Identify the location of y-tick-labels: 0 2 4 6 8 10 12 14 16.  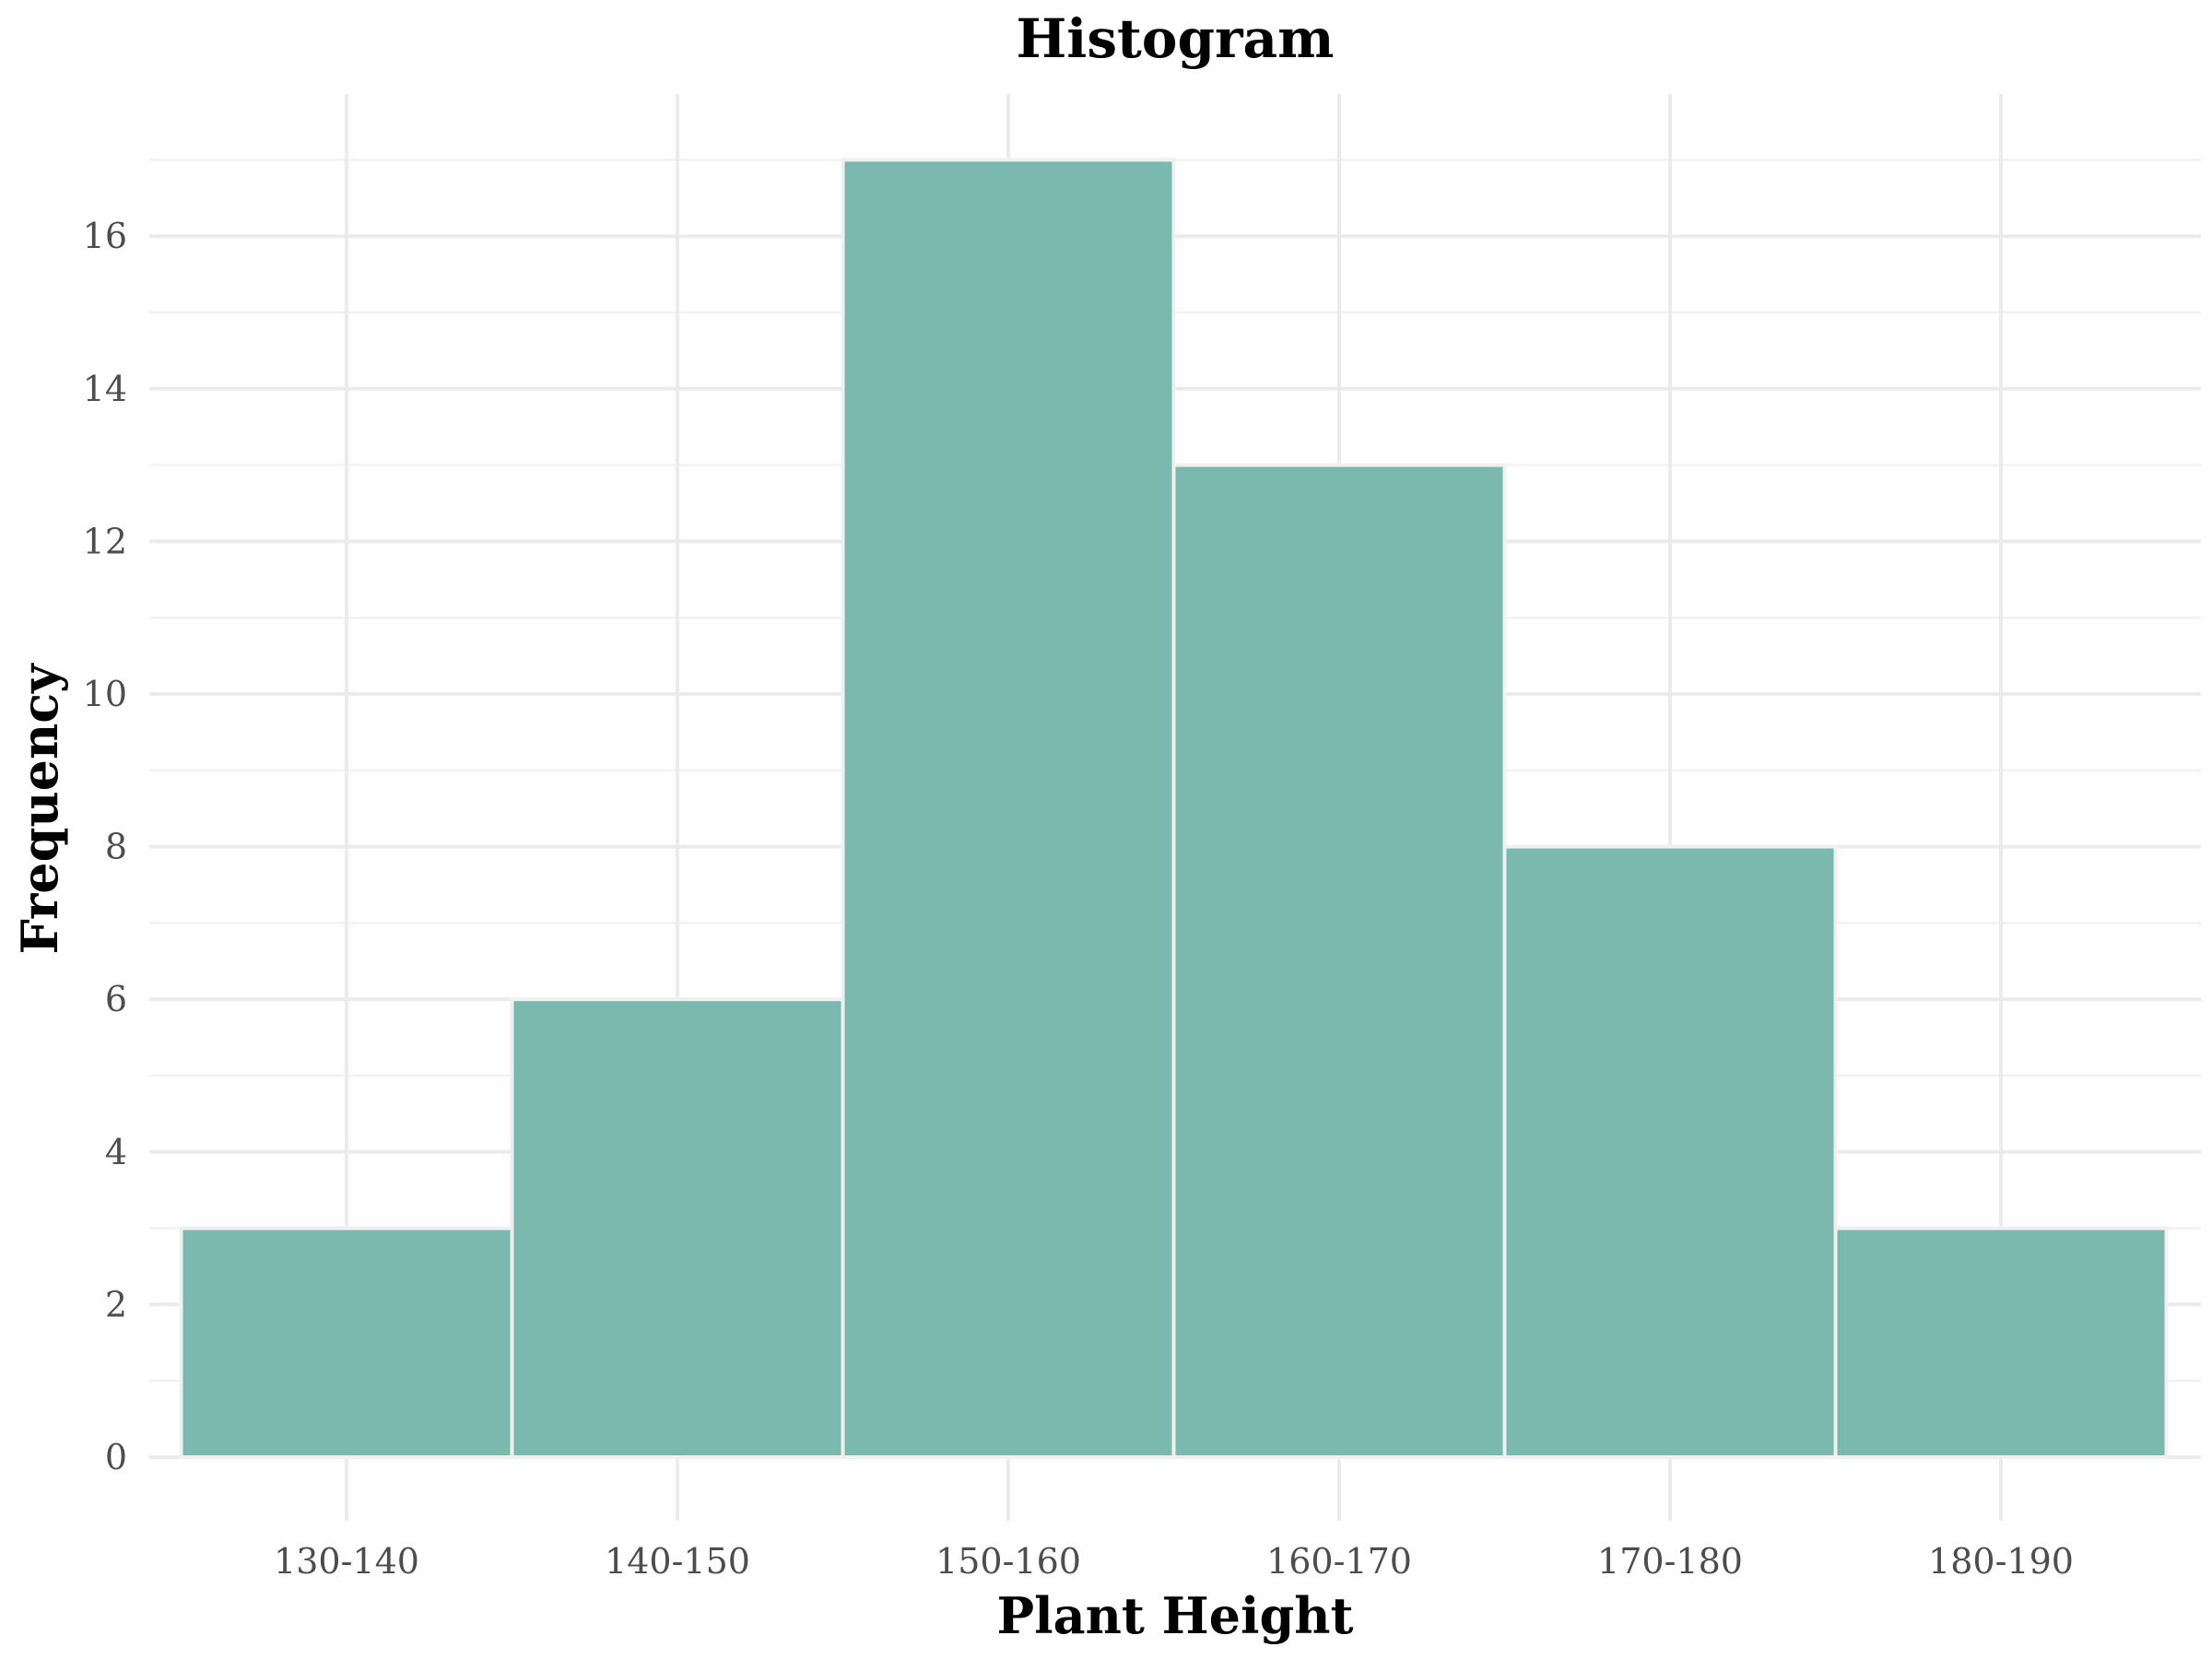
(105, 846).